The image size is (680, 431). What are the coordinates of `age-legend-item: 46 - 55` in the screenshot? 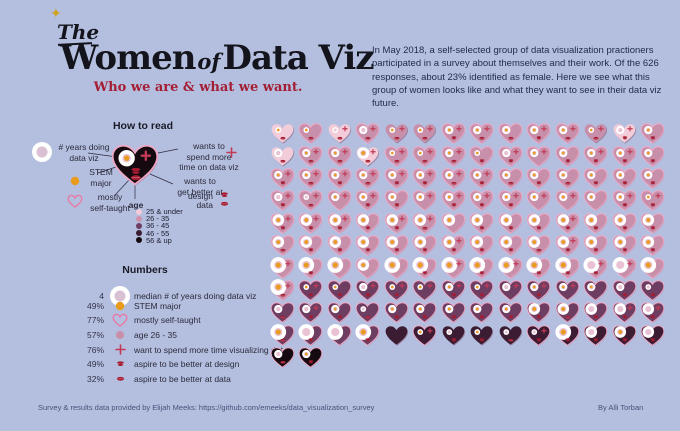 It's located at (159, 233).